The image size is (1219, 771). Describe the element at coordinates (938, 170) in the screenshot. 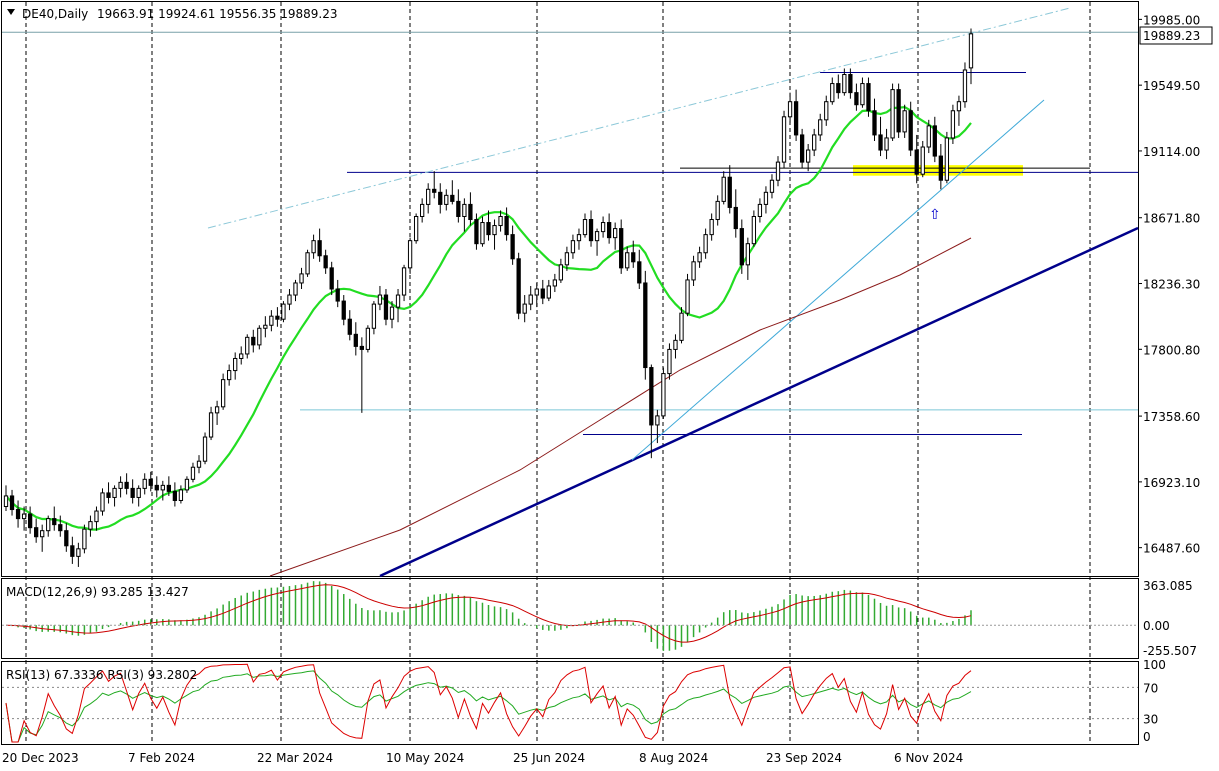

I see `support-zone` at that location.